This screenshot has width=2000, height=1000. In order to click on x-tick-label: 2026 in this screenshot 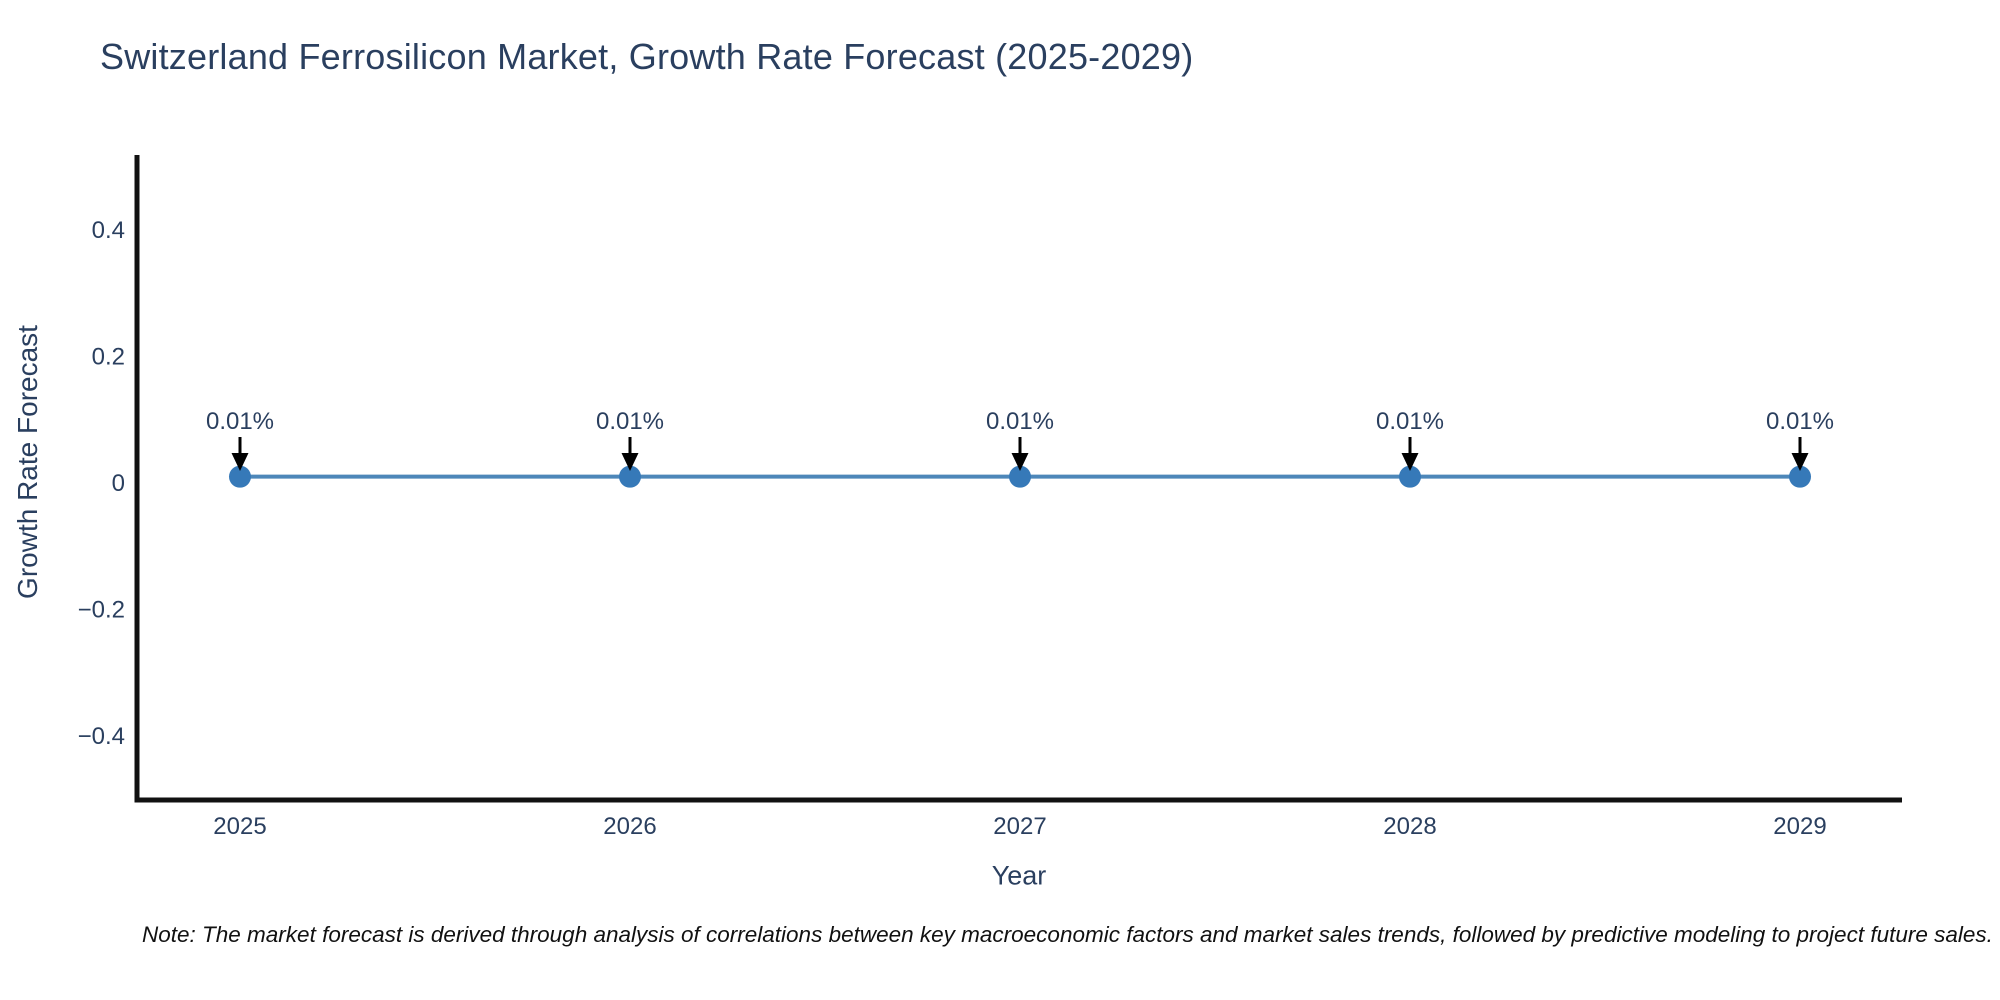, I will do `click(629, 826)`.